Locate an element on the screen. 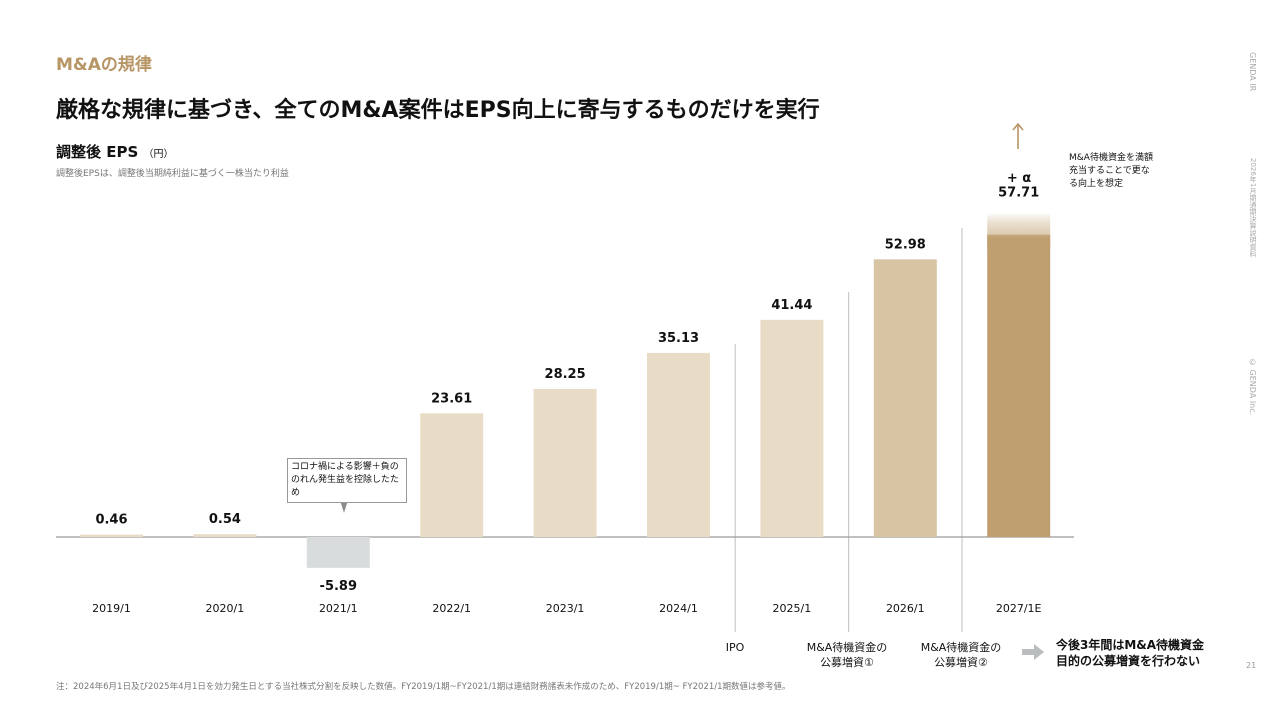  sidebar-brand: GENDA IR is located at coordinates (1252, 72).